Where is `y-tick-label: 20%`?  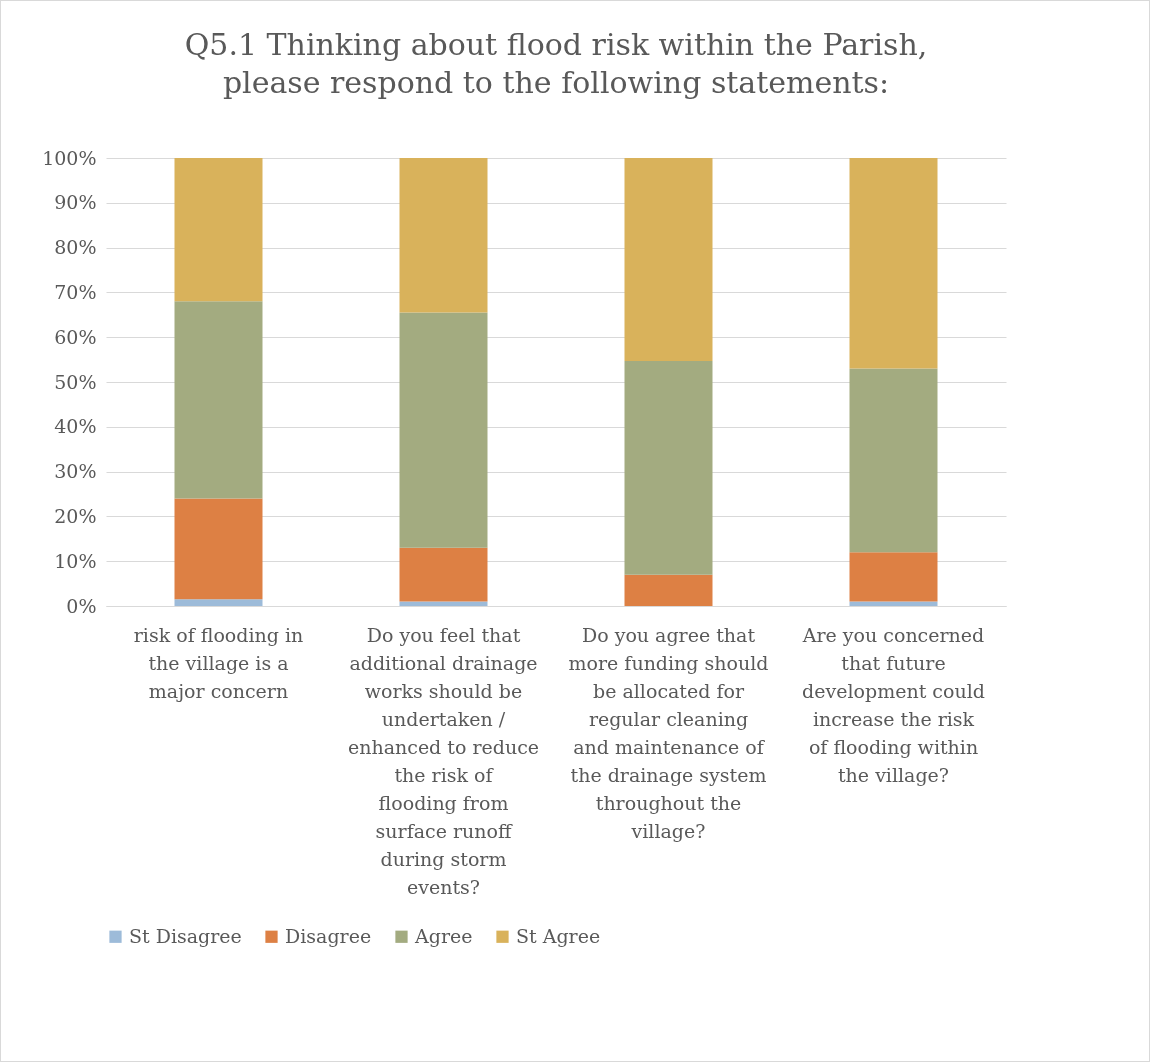
y-tick-label: 20% is located at coordinates (75, 515).